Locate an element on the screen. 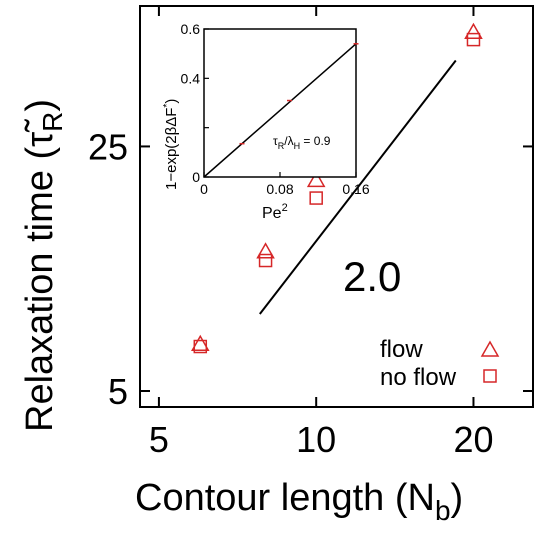 The height and width of the screenshot is (533, 547). legend-label-no-flow: no flow is located at coordinates (418, 377).